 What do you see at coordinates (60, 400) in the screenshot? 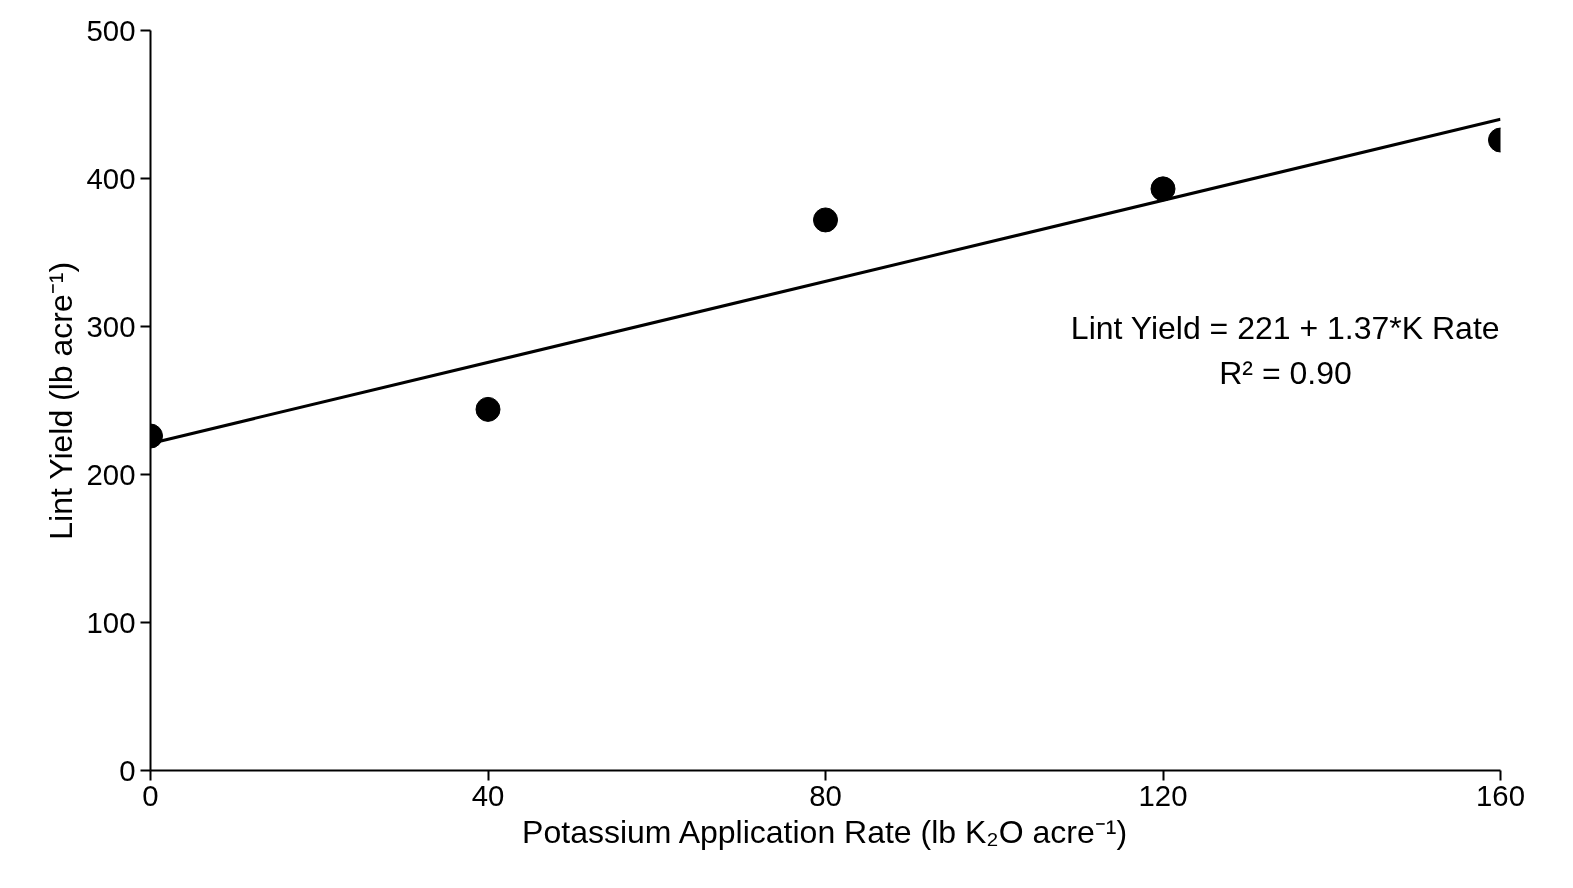
I see `y-axis-title: Lint Yield (lb acre⁻¹)` at bounding box center [60, 400].